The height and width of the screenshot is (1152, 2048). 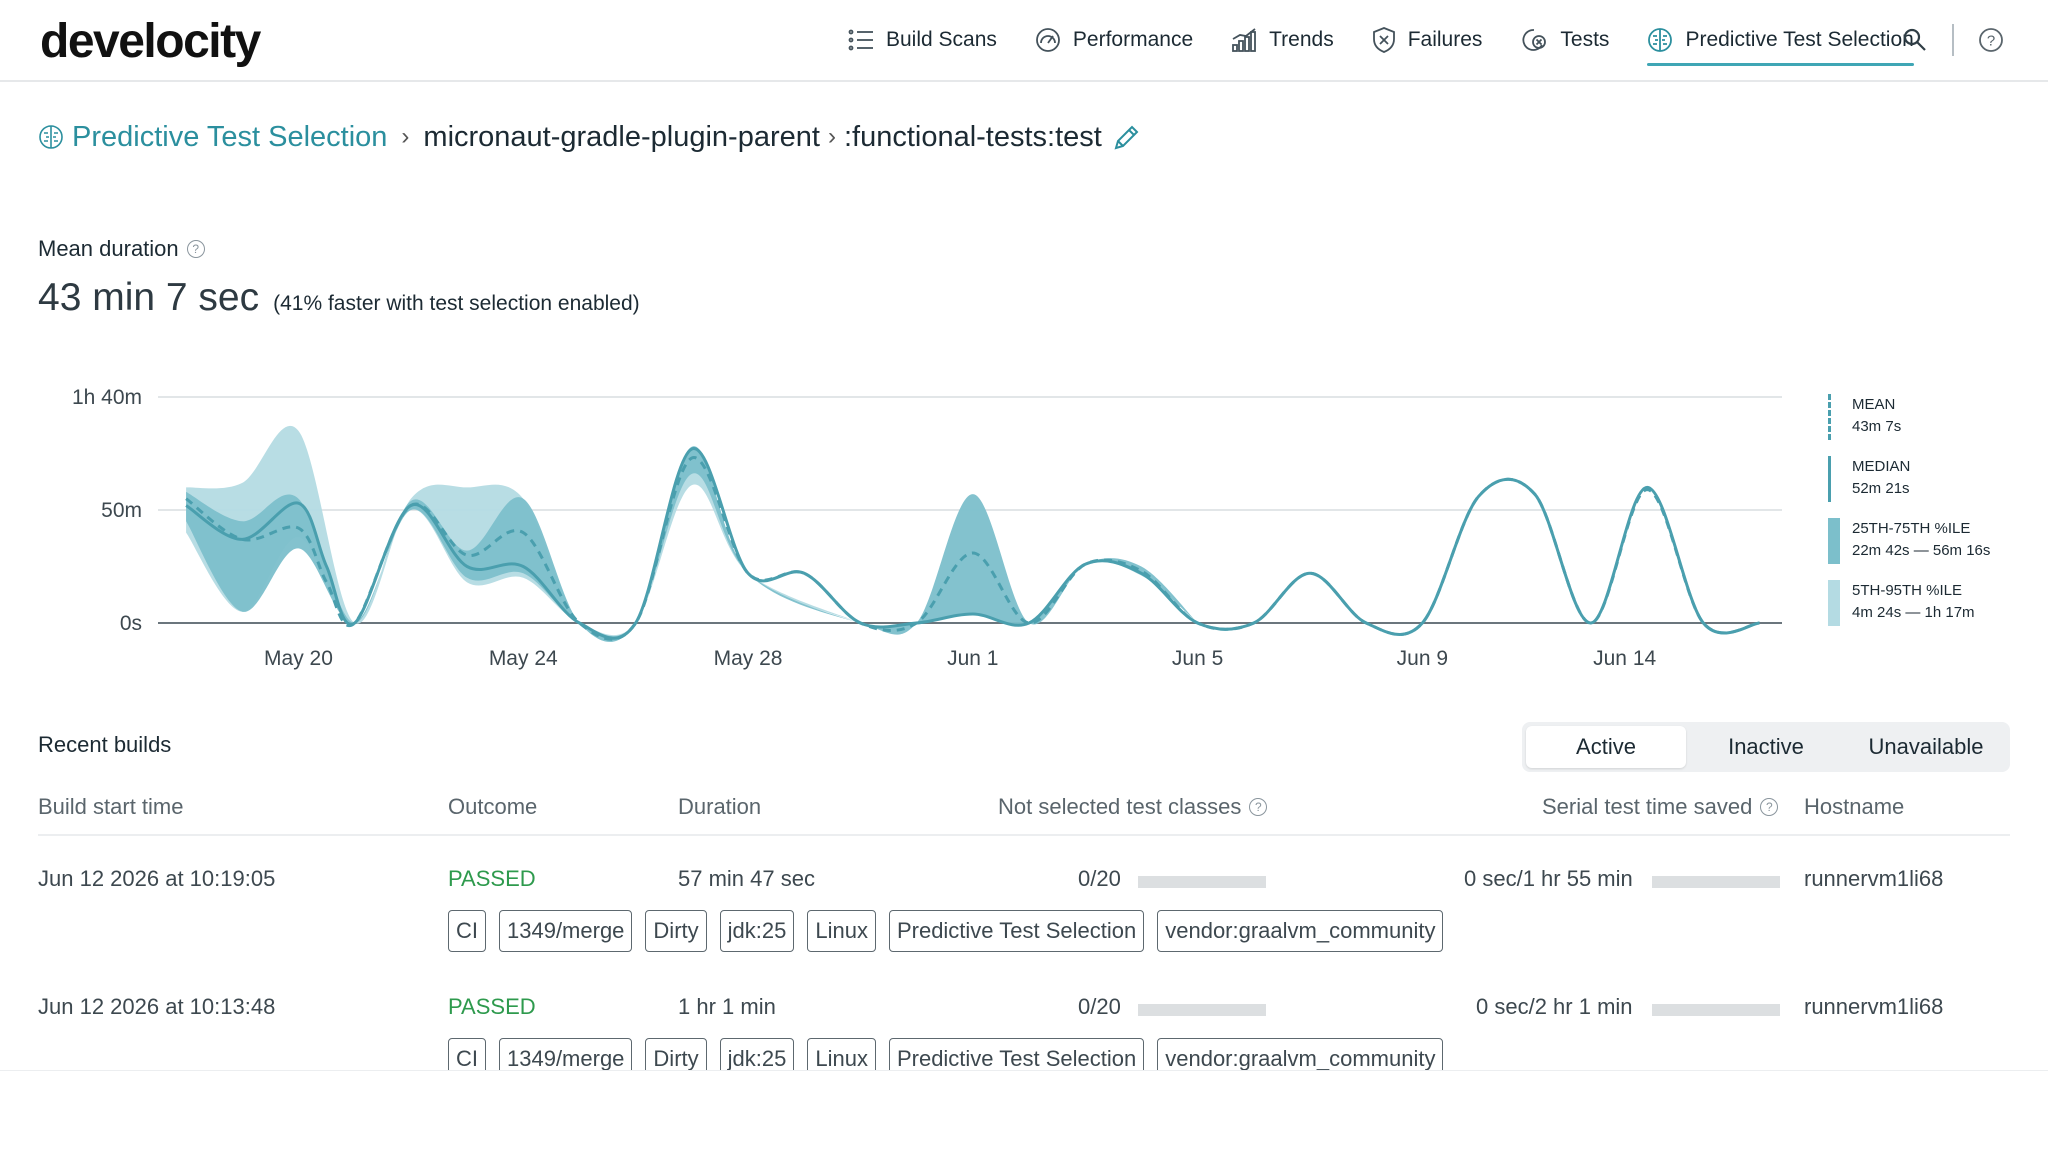 What do you see at coordinates (1881, 466) in the screenshot?
I see `legend-median-label: MEDIAN` at bounding box center [1881, 466].